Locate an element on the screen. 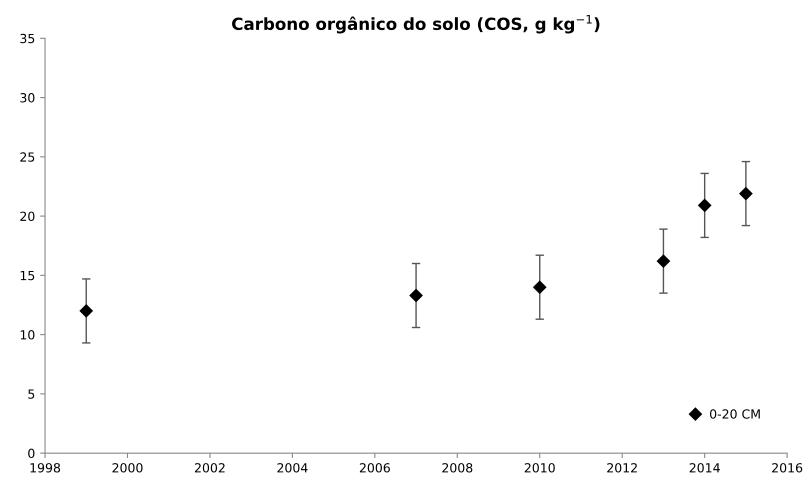  x-tick-label: 1998 is located at coordinates (45, 468).